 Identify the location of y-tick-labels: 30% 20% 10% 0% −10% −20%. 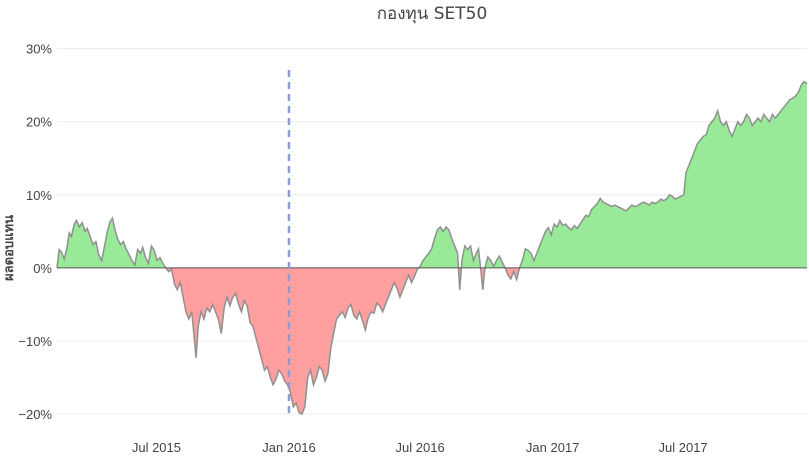
(35, 232).